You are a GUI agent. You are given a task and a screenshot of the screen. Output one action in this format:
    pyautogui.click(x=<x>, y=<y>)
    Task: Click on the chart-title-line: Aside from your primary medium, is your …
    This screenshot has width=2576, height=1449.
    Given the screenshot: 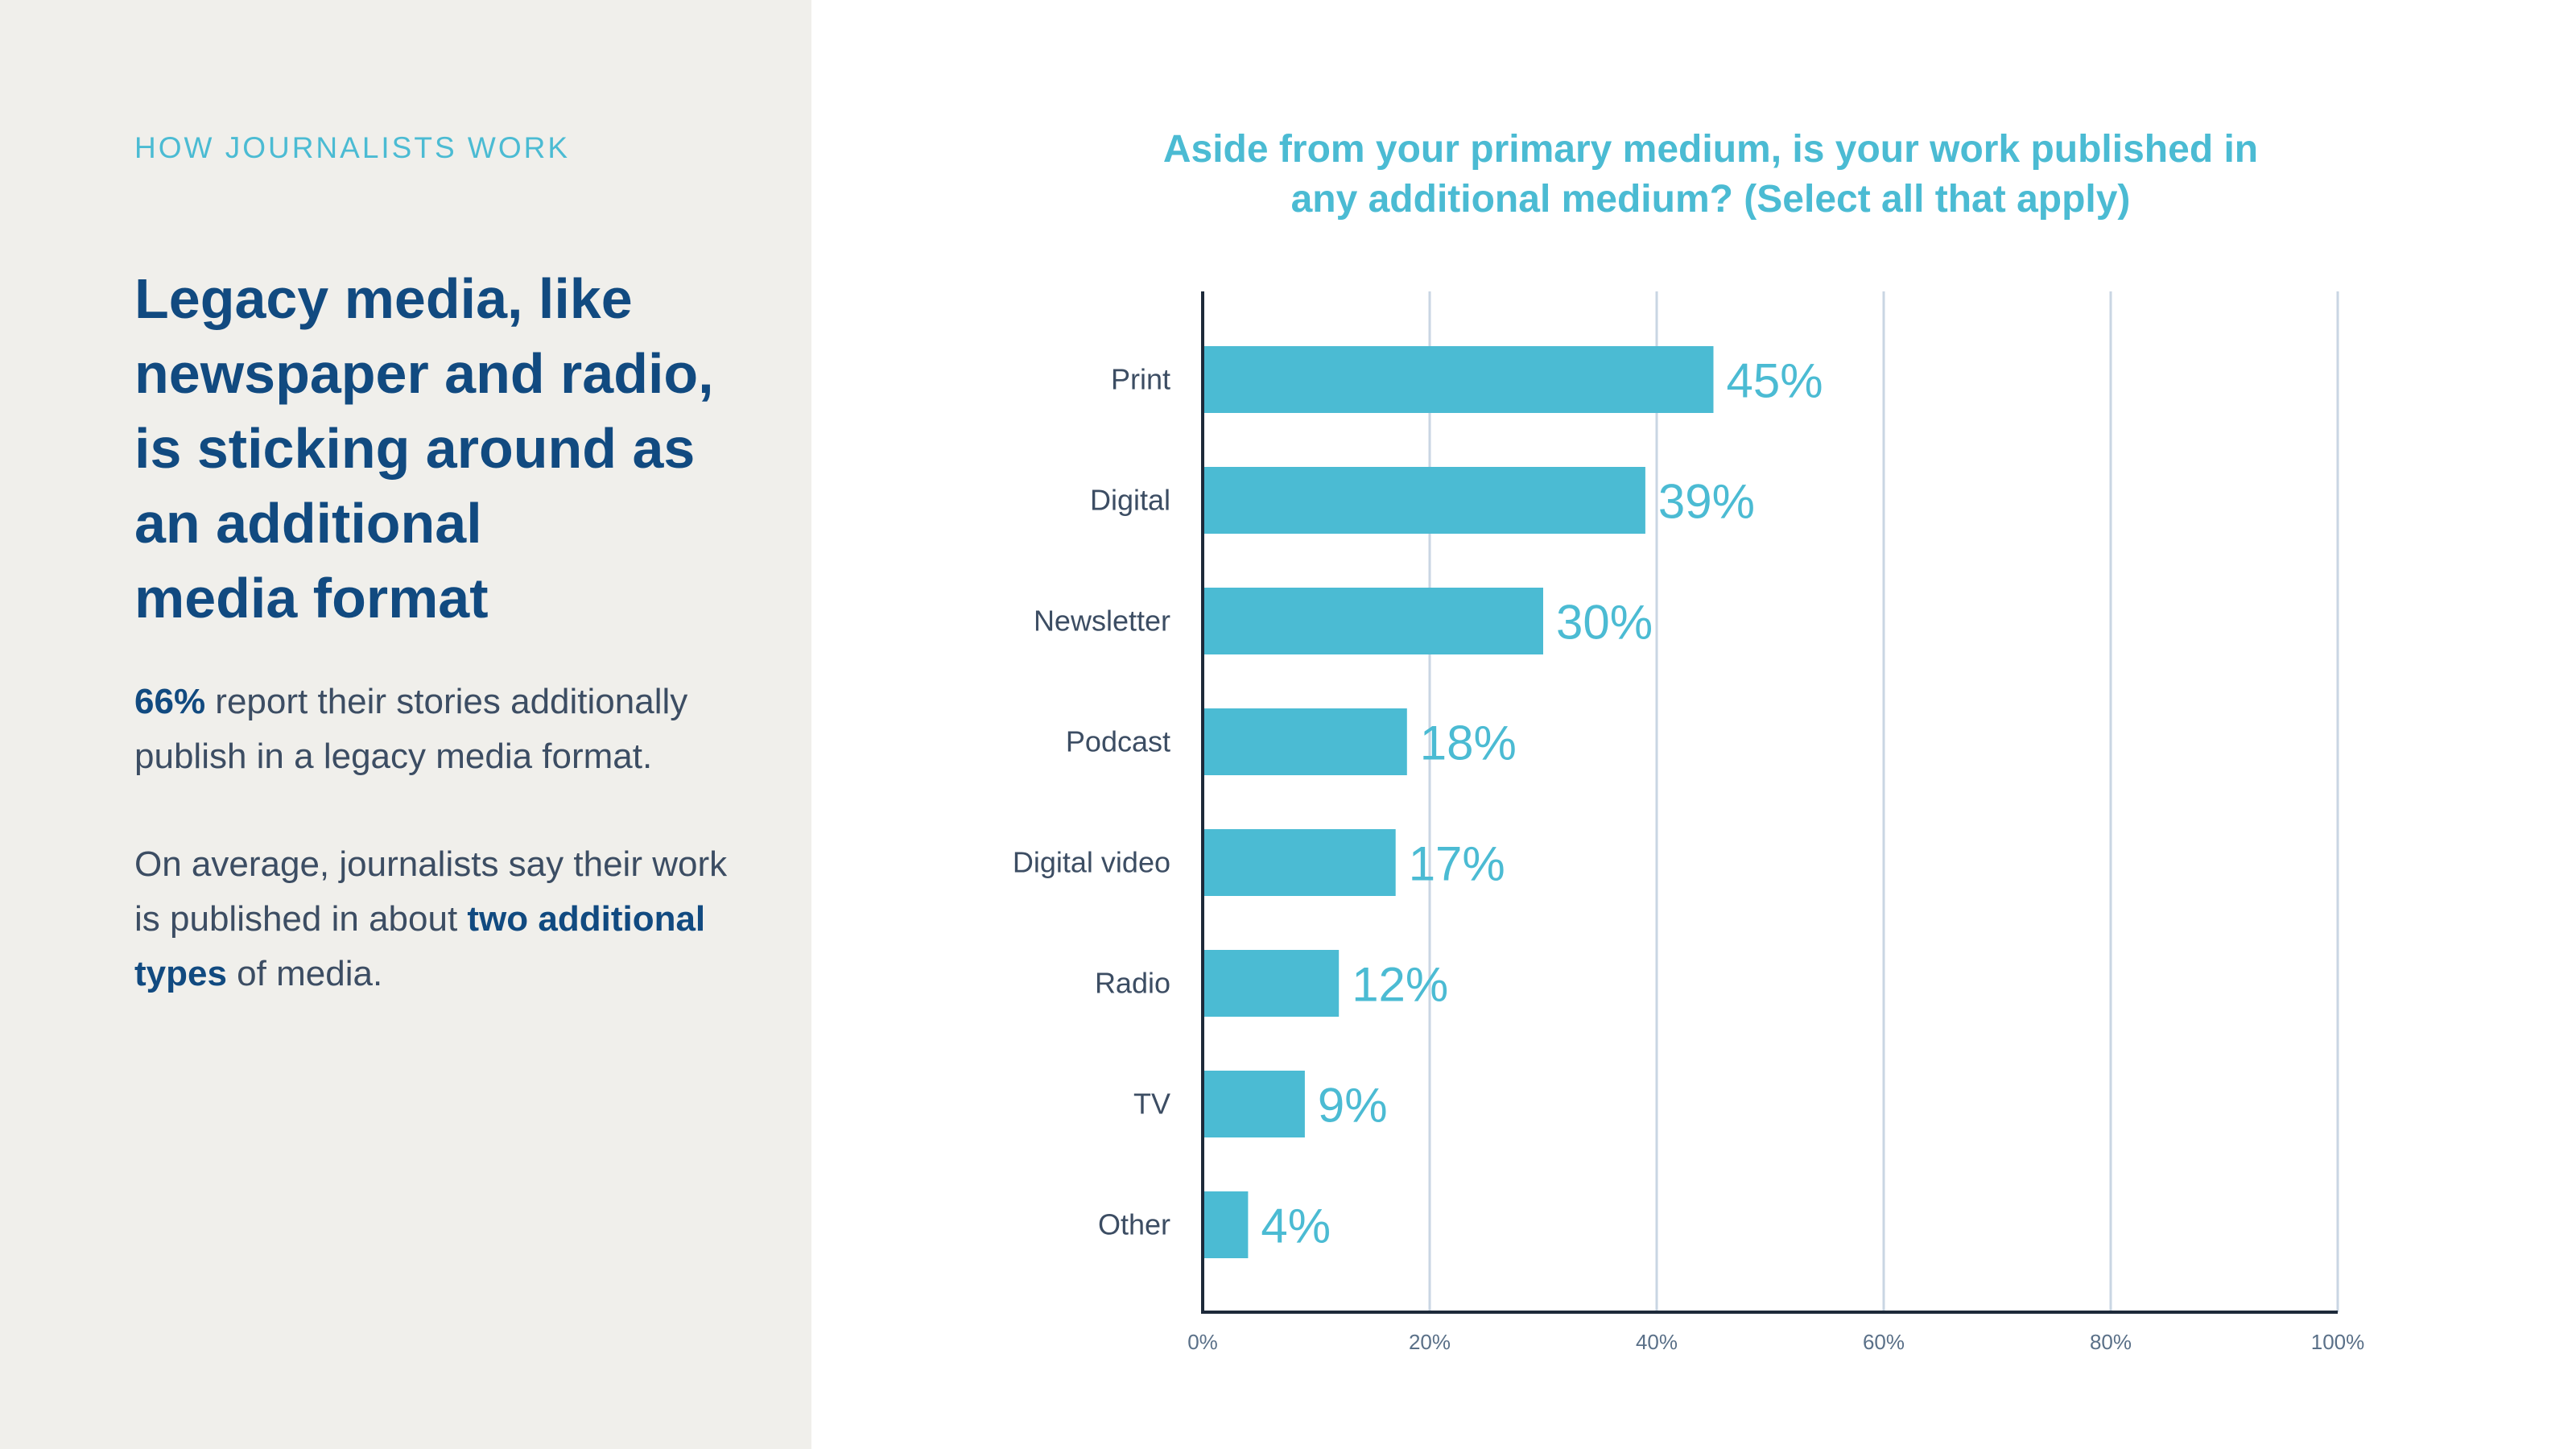 What is the action you would take?
    pyautogui.click(x=1710, y=149)
    